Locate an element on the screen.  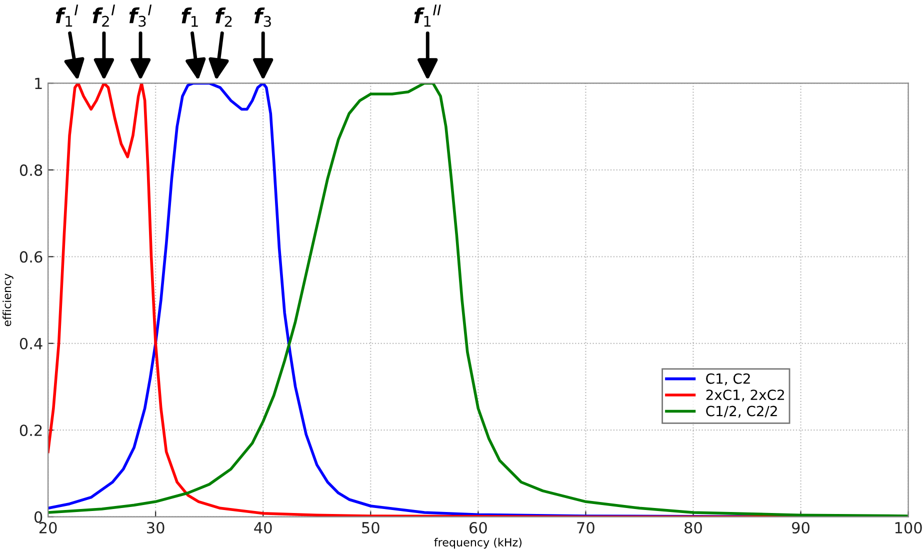
legend-label: C1/2, C2/2 is located at coordinates (741, 412).